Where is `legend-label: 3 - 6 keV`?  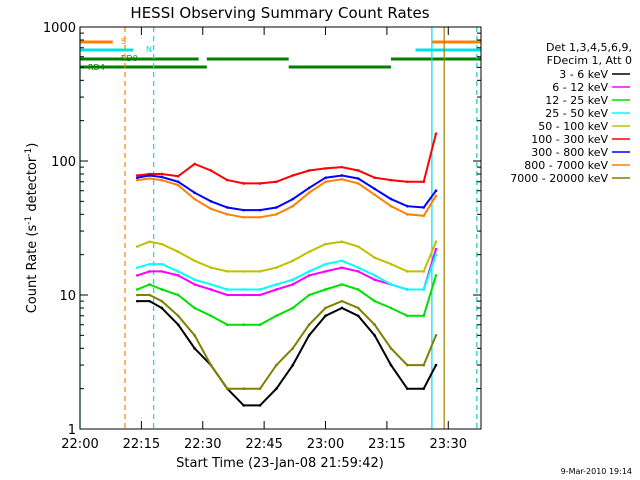 legend-label: 3 - 6 keV is located at coordinates (583, 74).